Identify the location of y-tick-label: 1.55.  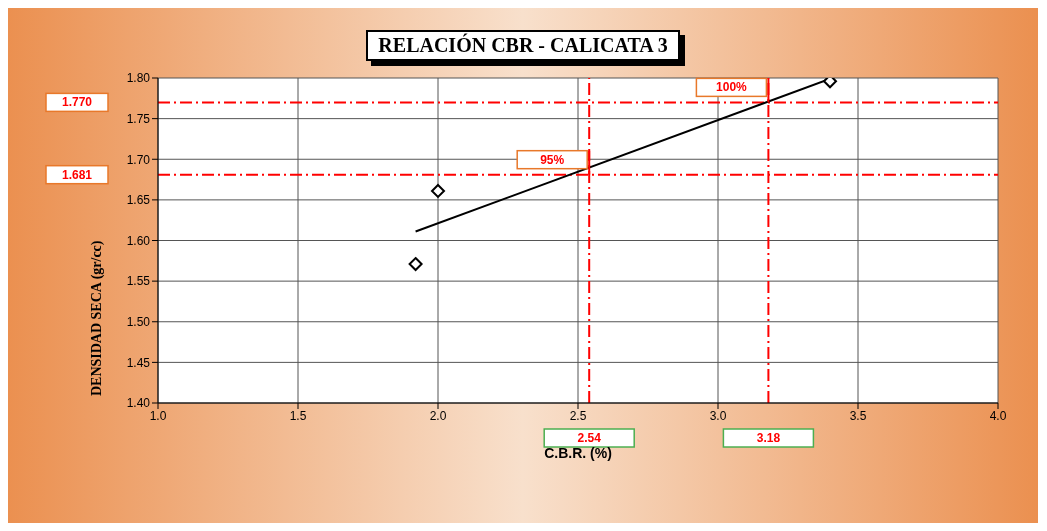
(138, 281).